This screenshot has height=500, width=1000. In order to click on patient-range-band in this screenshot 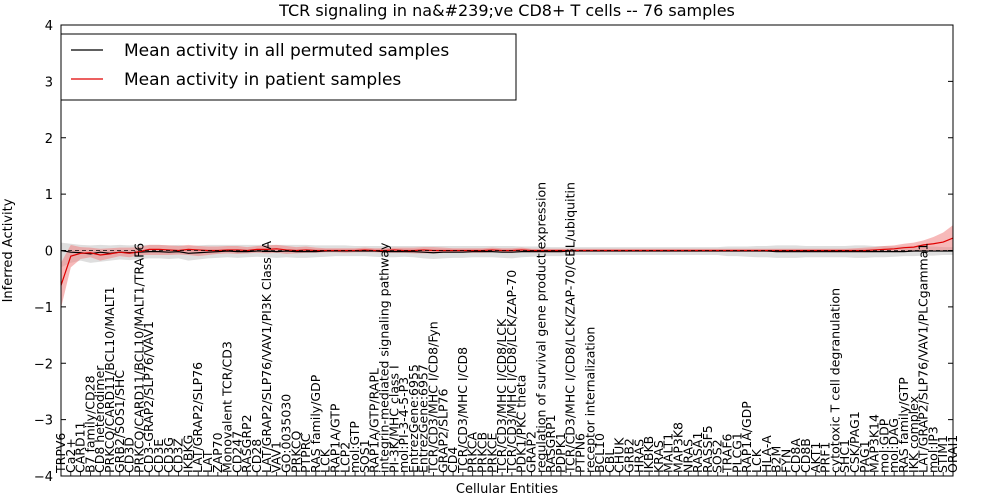, I will do `click(507, 266)`.